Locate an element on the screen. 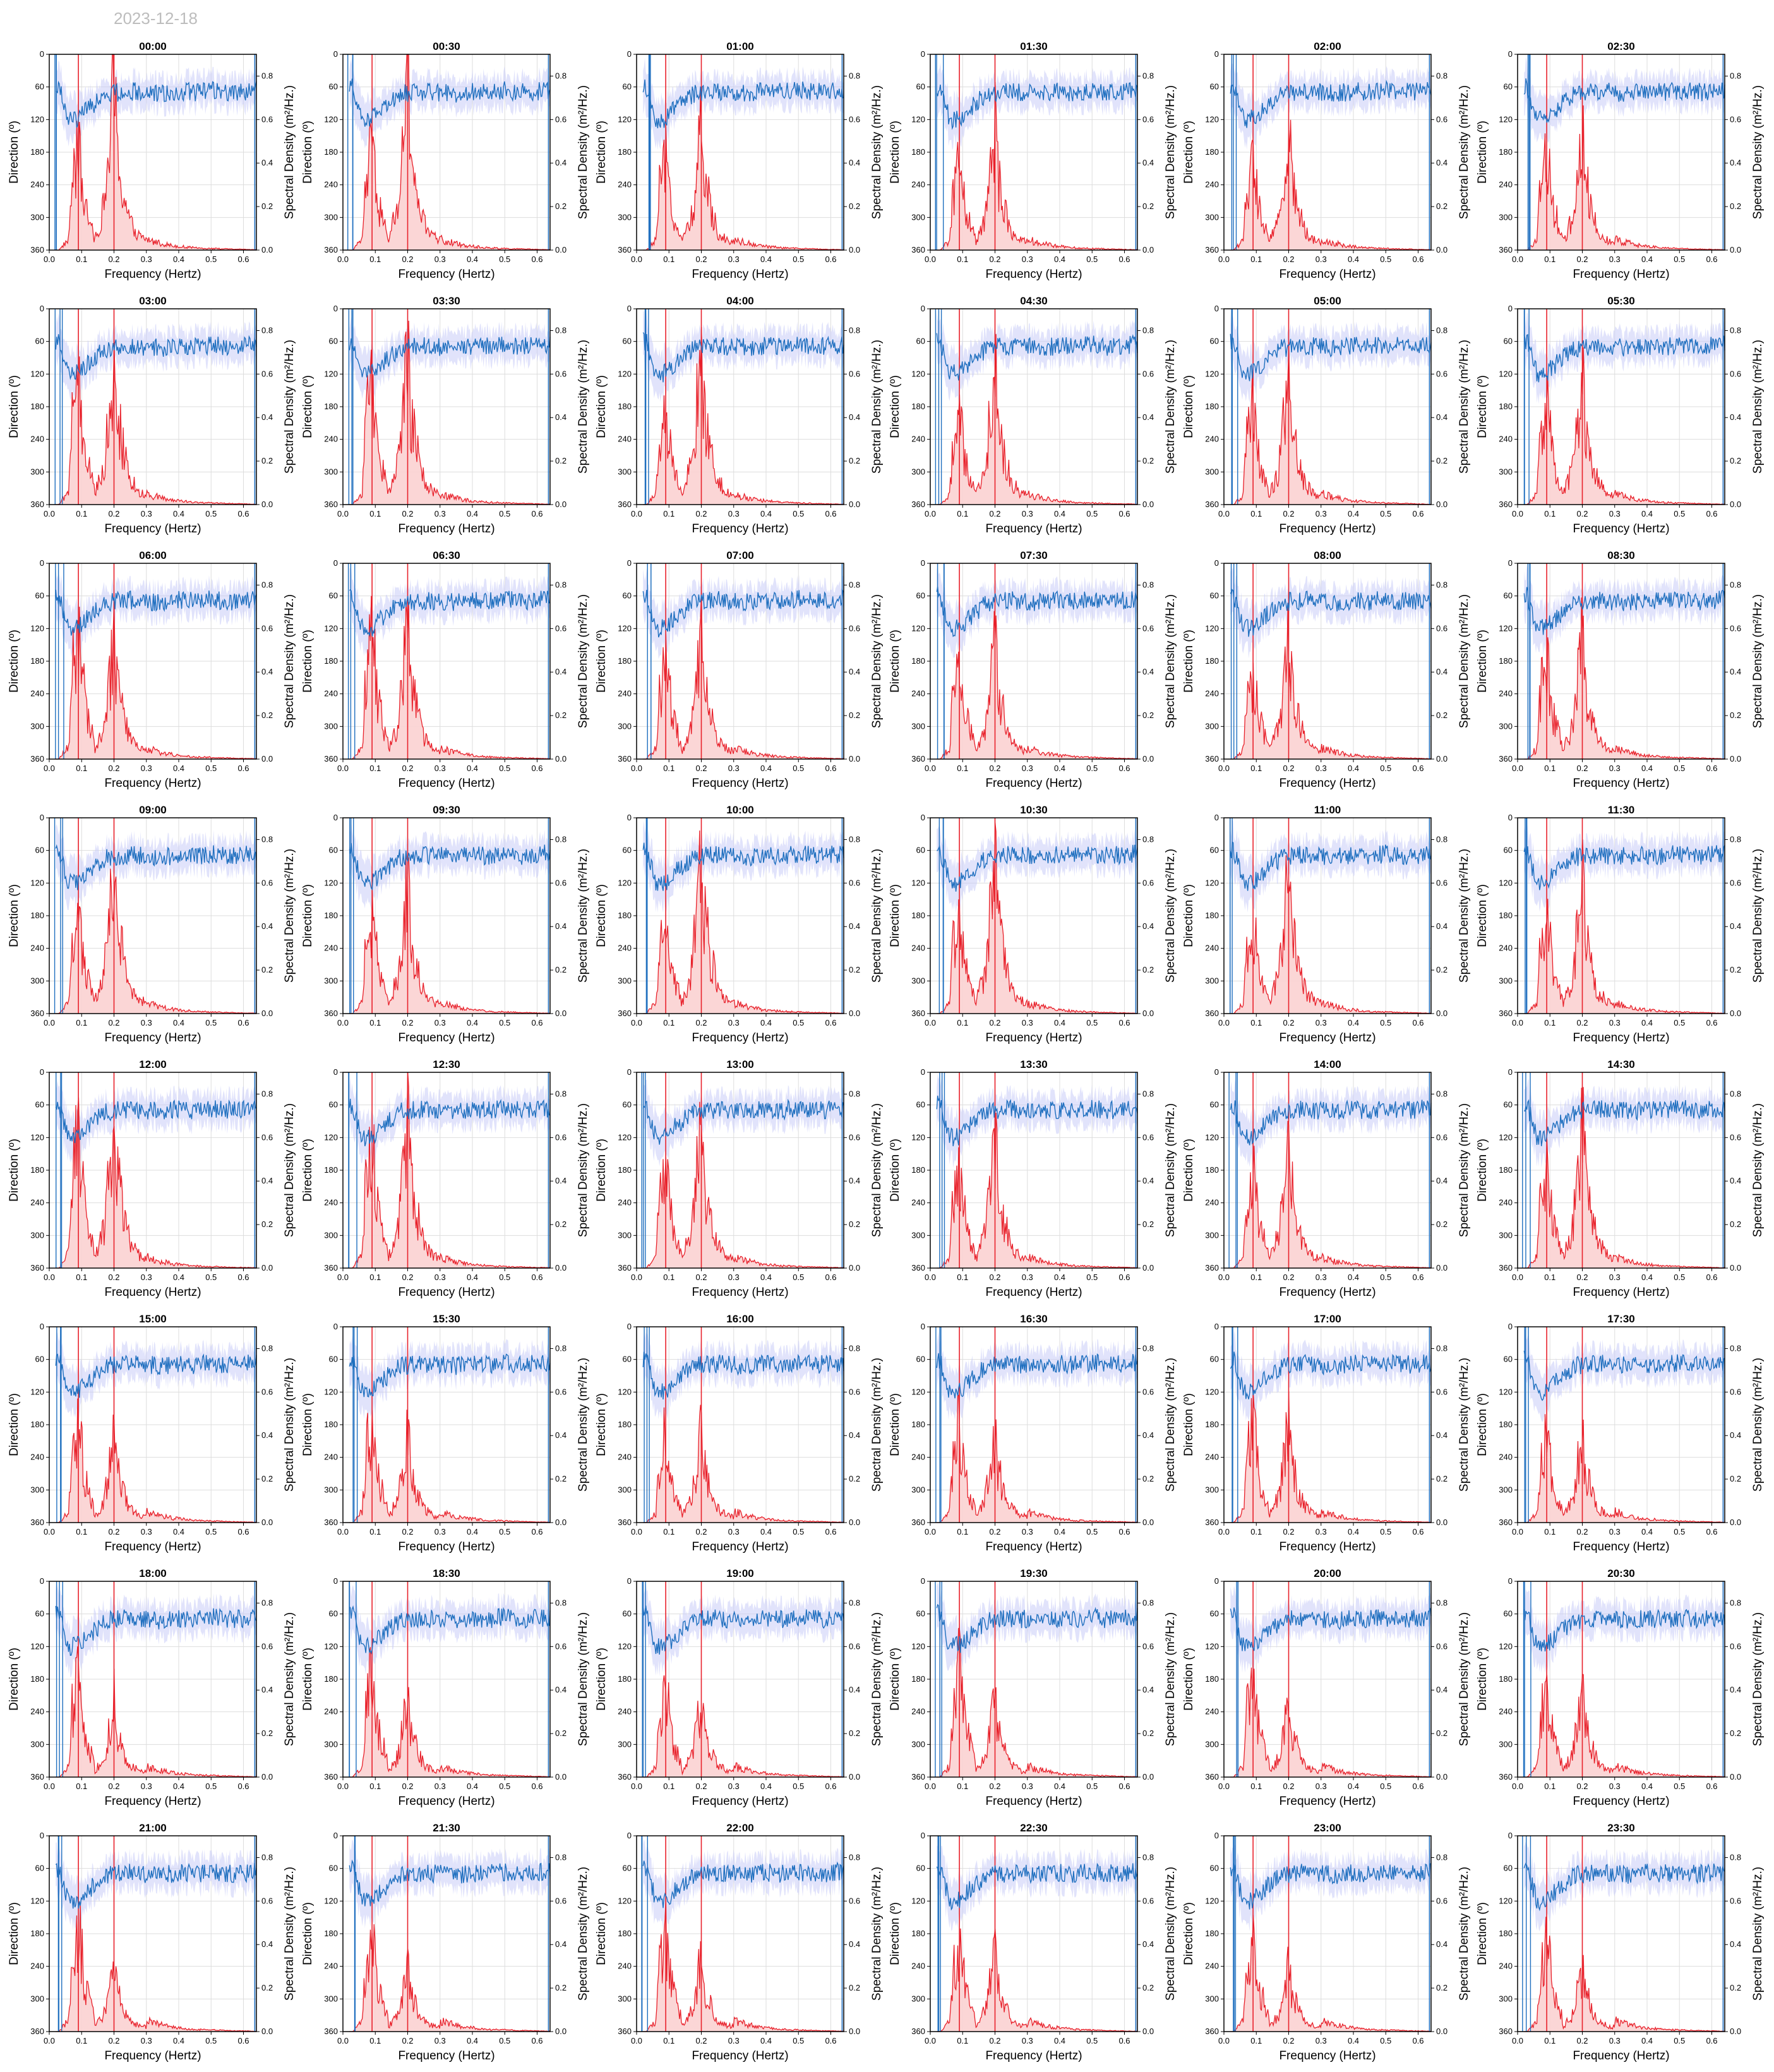 Image resolution: width=1774 pixels, height=2072 pixels. panel-title: 08:30 is located at coordinates (1620, 555).